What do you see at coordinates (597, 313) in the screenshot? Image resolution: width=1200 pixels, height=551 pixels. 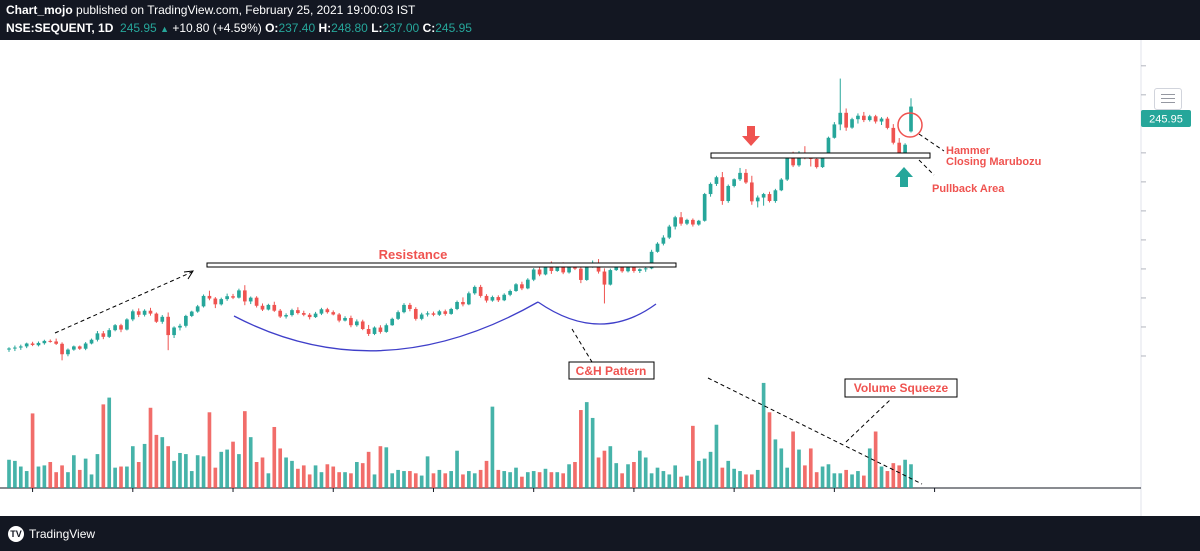 I see `handle-curve` at bounding box center [597, 313].